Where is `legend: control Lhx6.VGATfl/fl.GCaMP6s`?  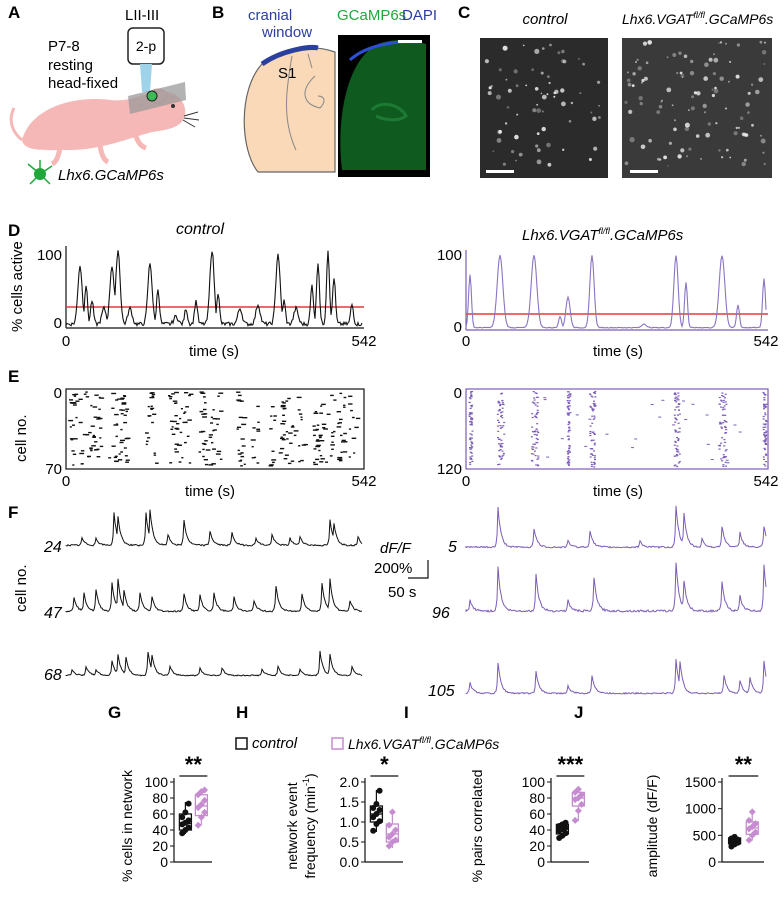
legend: control Lhx6.VGATfl/fl.GCaMP6s is located at coordinates (367, 743).